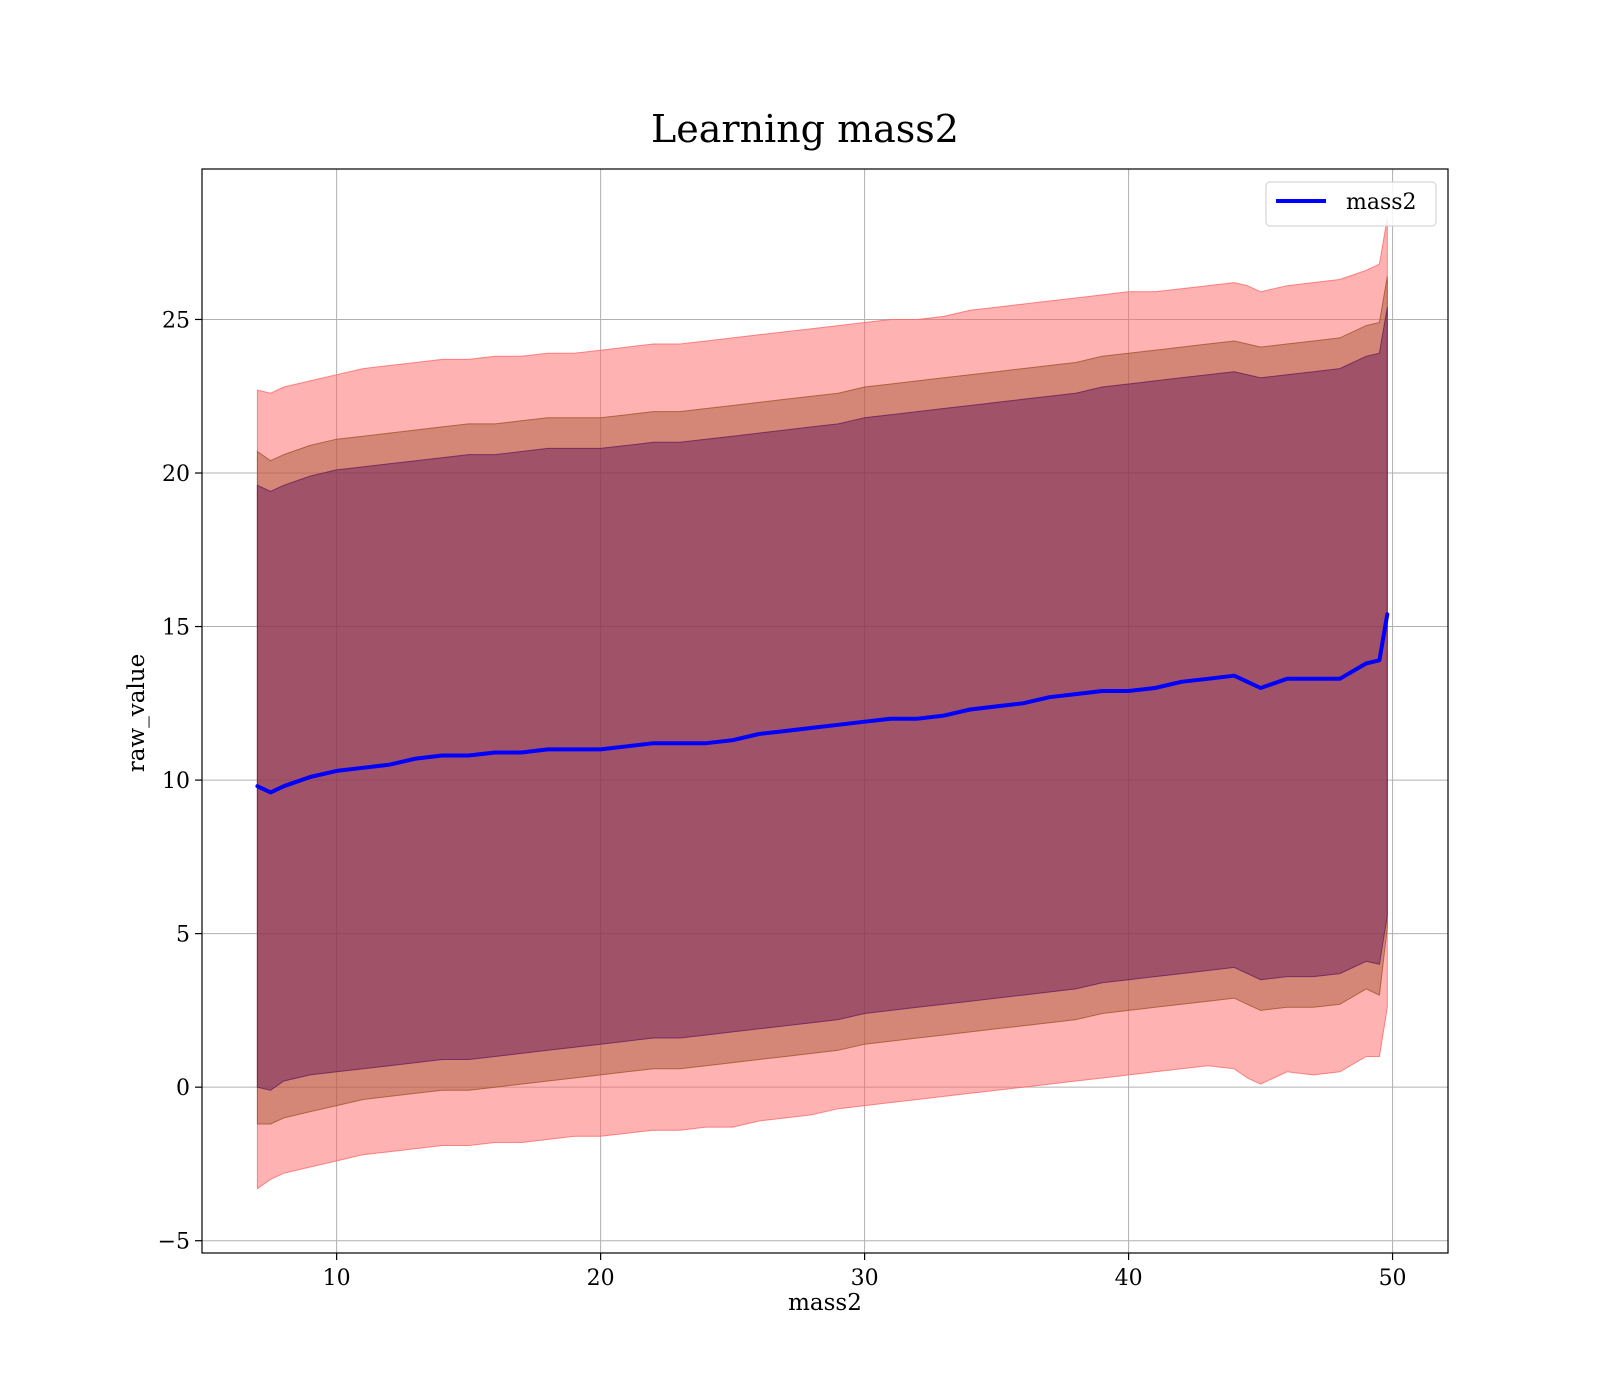  I want to click on series-lines, so click(822, 703).